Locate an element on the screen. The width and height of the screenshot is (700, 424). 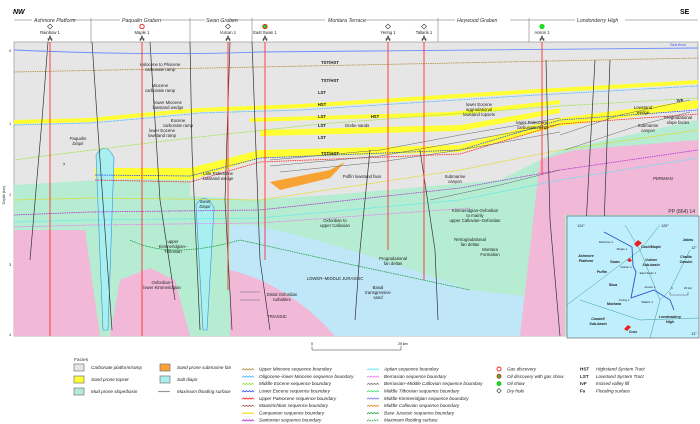
svg-text: Yering 1 is located at coordinates (624, 300).